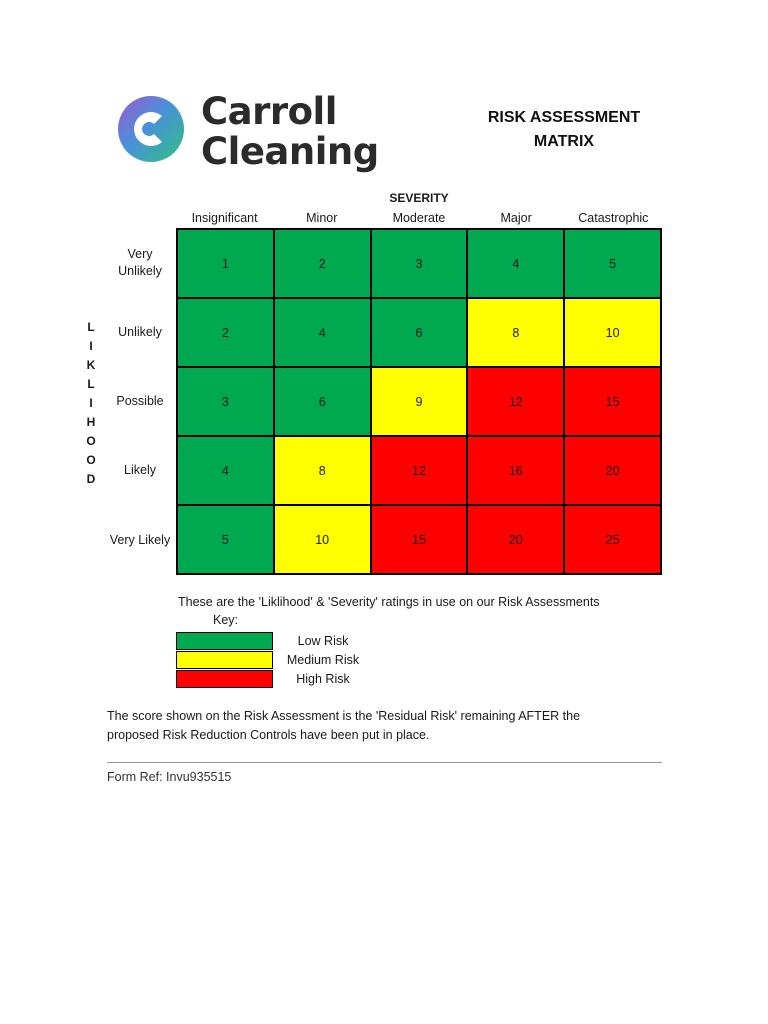 The height and width of the screenshot is (1024, 768). Describe the element at coordinates (613, 218) in the screenshot. I see `column-header: Catastrophic` at that location.